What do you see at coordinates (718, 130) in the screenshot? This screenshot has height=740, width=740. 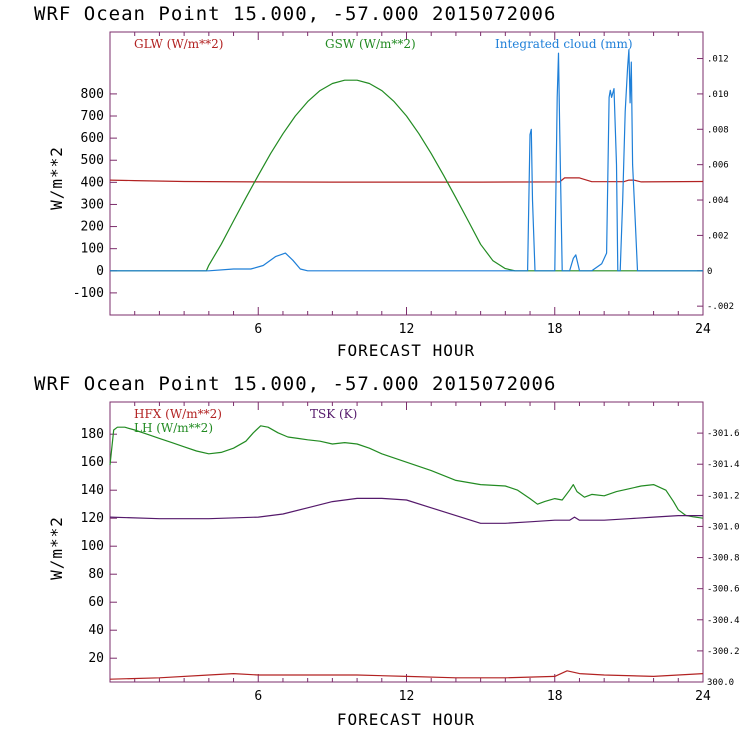 I see `y2-tick-label: .008` at bounding box center [718, 130].